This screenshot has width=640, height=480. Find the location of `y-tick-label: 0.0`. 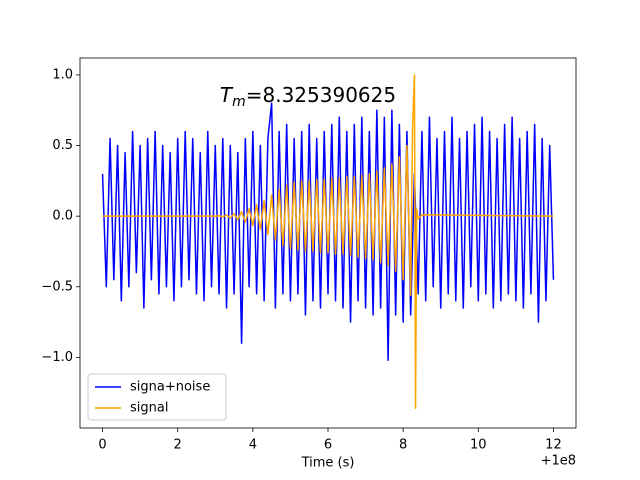

y-tick-label: 0.0 is located at coordinates (62, 216).